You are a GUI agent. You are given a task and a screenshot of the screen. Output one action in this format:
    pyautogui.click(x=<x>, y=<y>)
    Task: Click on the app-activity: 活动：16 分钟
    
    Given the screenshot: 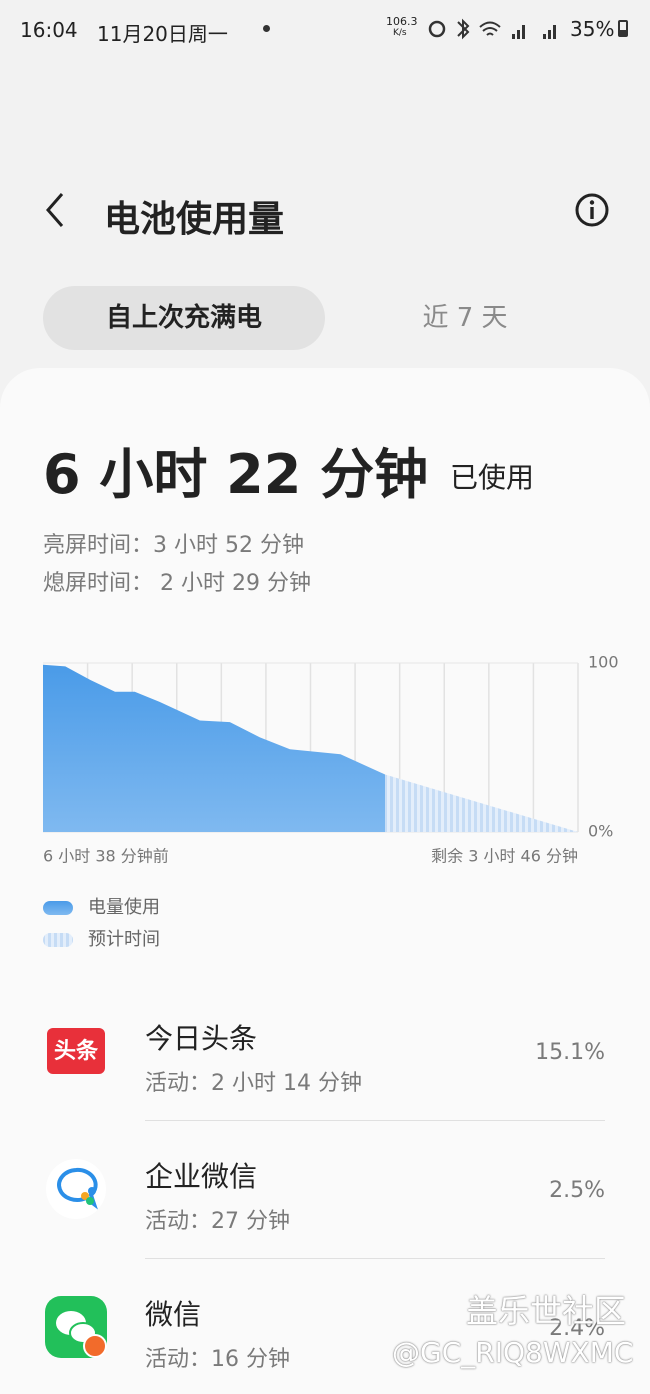 What is the action you would take?
    pyautogui.click(x=217, y=1359)
    